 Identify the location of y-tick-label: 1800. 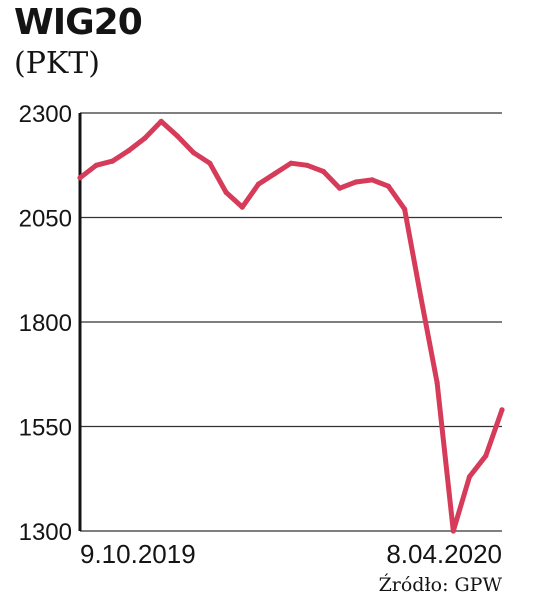
(45, 323).